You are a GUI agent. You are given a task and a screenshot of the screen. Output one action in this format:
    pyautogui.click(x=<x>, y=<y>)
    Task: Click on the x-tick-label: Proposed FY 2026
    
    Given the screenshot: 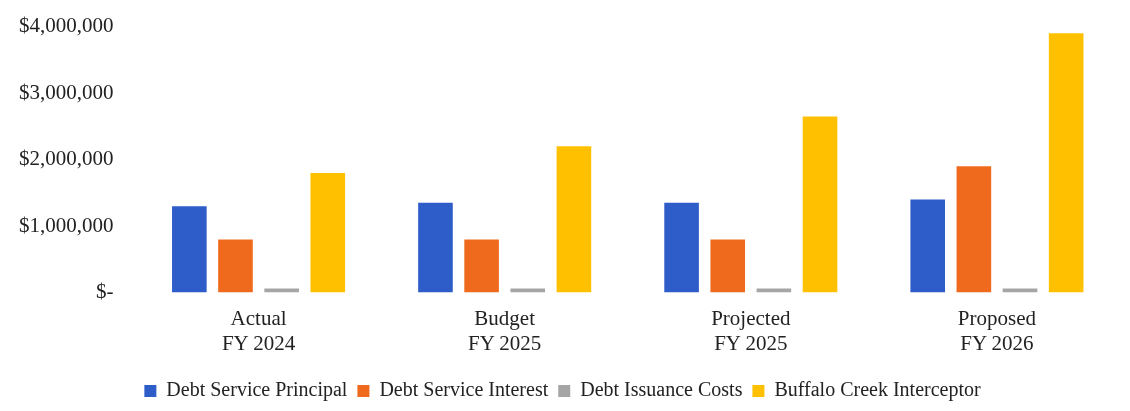 What is the action you would take?
    pyautogui.click(x=997, y=330)
    